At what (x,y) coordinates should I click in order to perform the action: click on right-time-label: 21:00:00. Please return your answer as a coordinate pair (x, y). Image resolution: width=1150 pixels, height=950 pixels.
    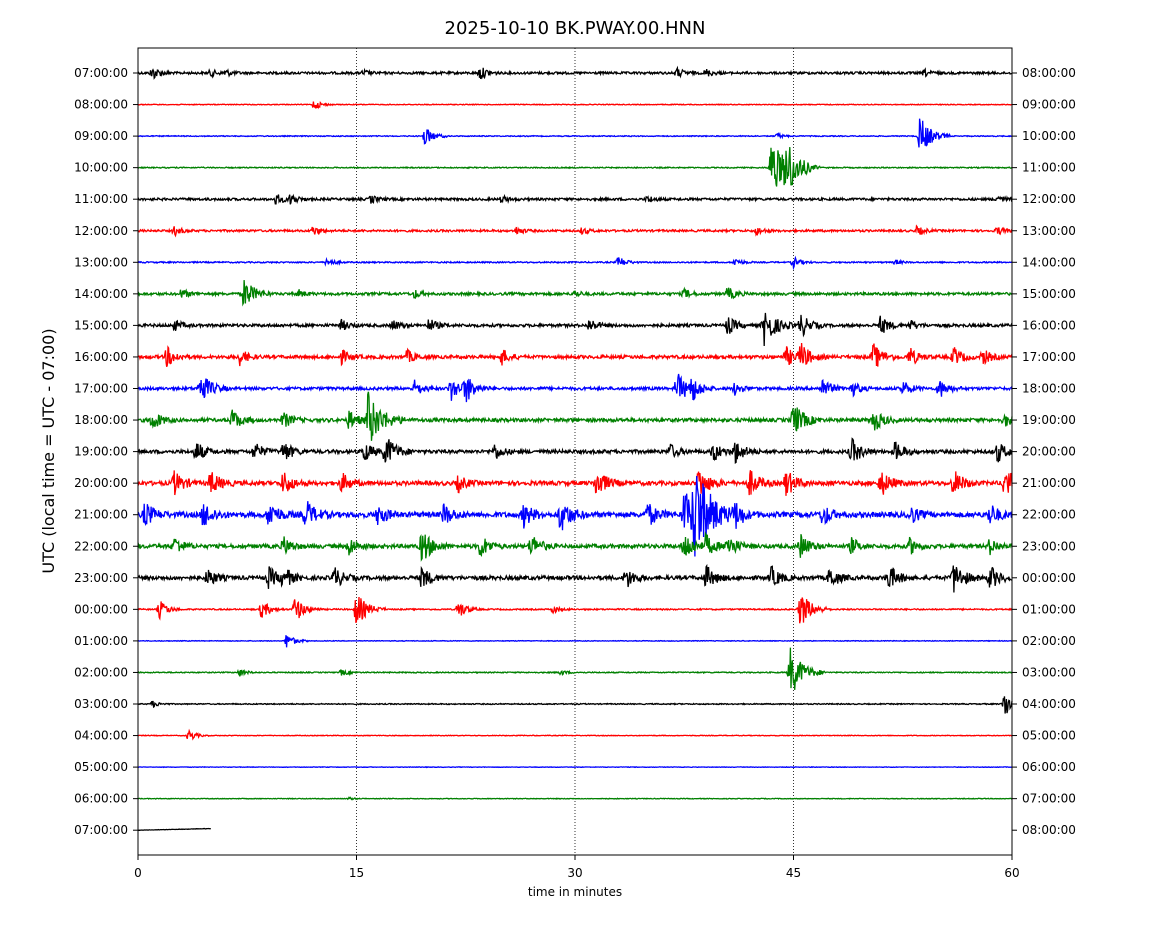
    Looking at the image, I should click on (1049, 483).